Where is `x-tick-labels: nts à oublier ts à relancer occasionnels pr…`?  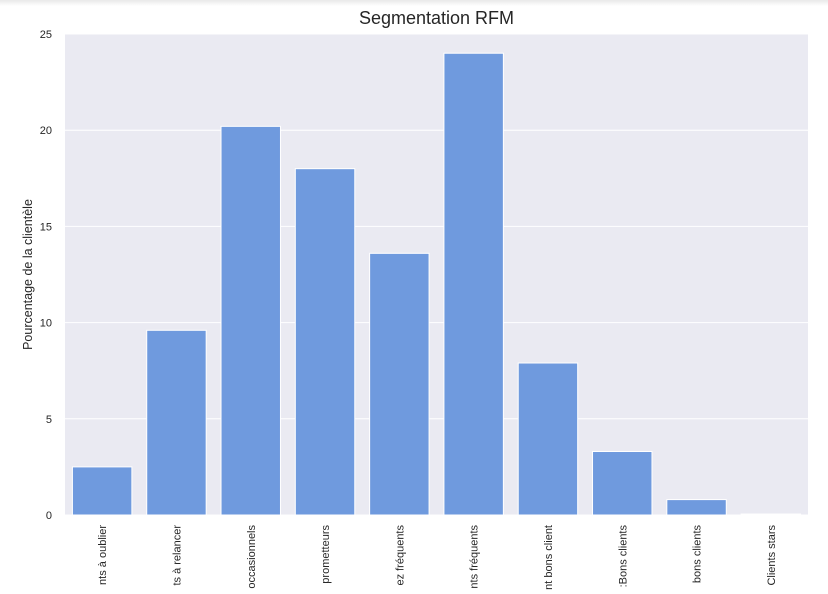
x-tick-labels: nts à oublier ts à relancer occasionnels pr… is located at coordinates (437, 557).